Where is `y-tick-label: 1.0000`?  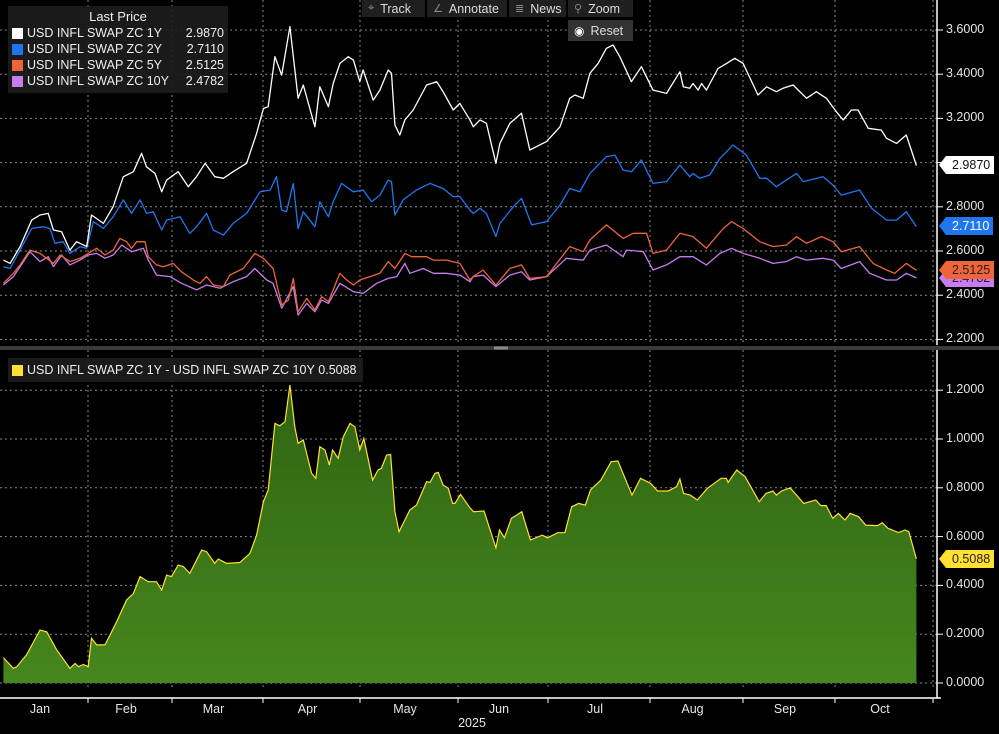 y-tick-label: 1.0000 is located at coordinates (965, 438).